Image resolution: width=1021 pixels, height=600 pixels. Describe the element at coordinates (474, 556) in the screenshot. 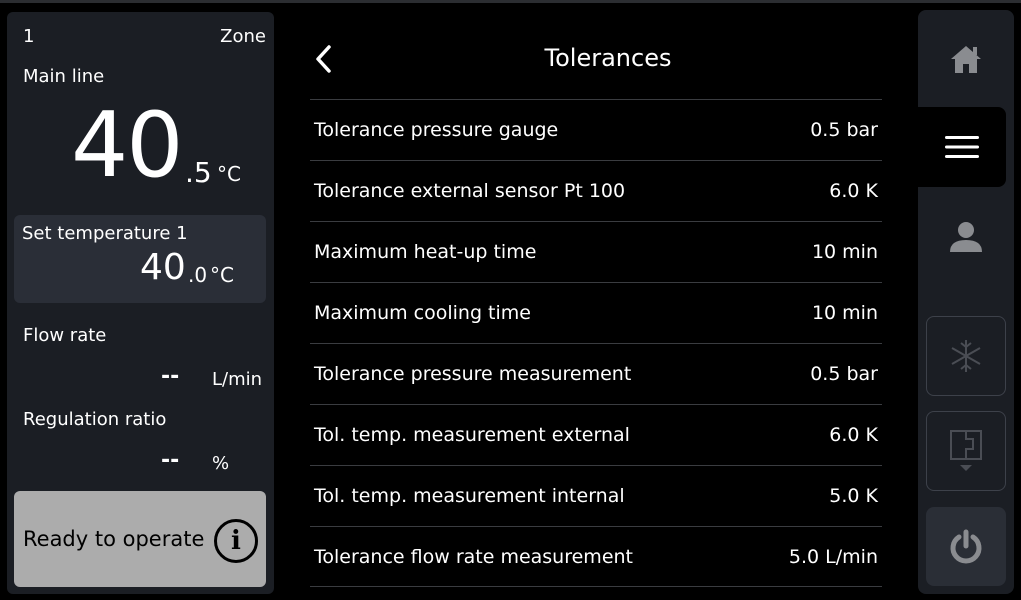

I see `tolerance-label: Tolerance flow rate measurement` at that location.